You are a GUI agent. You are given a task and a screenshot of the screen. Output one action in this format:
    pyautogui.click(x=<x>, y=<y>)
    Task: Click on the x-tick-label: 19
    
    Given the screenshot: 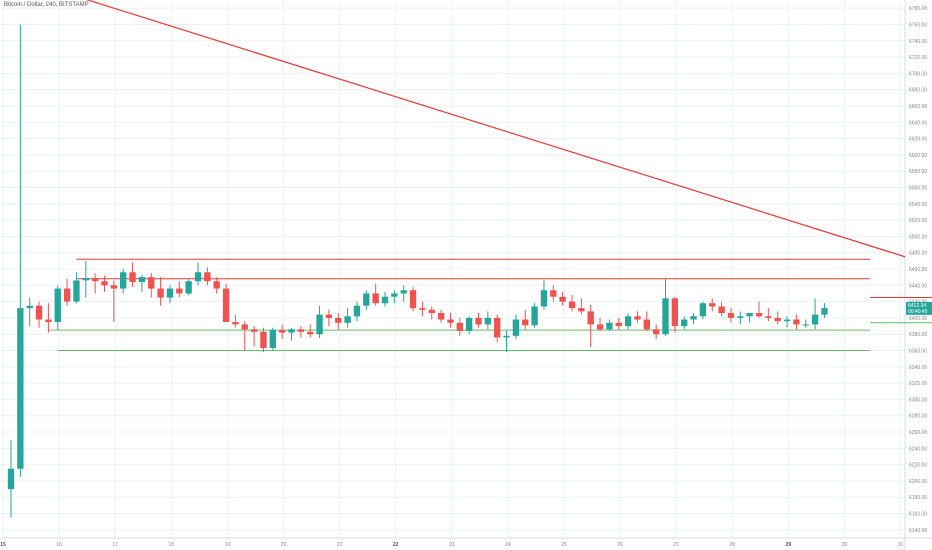 What is the action you would take?
    pyautogui.click(x=228, y=545)
    